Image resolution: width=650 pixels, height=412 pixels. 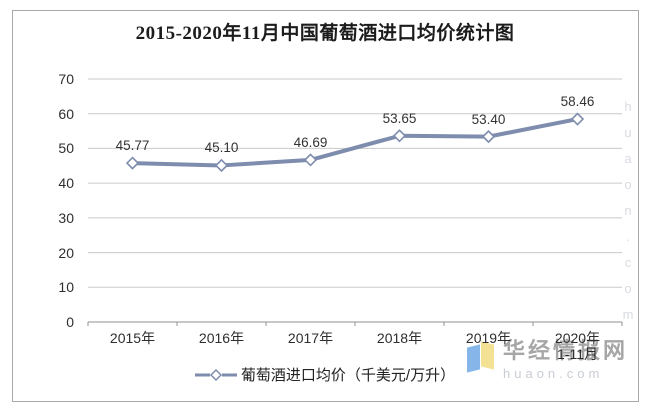 I want to click on legend-label: 葡萄酒进口均价（千美元/万升）, so click(x=348, y=375).